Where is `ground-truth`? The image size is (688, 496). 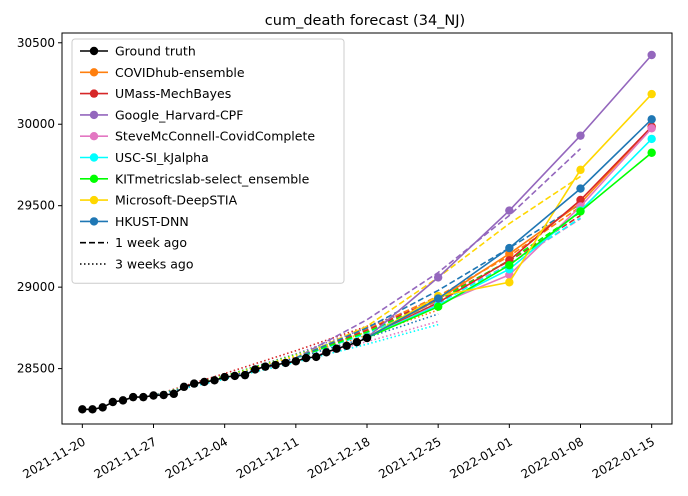 ground-truth is located at coordinates (225, 373).